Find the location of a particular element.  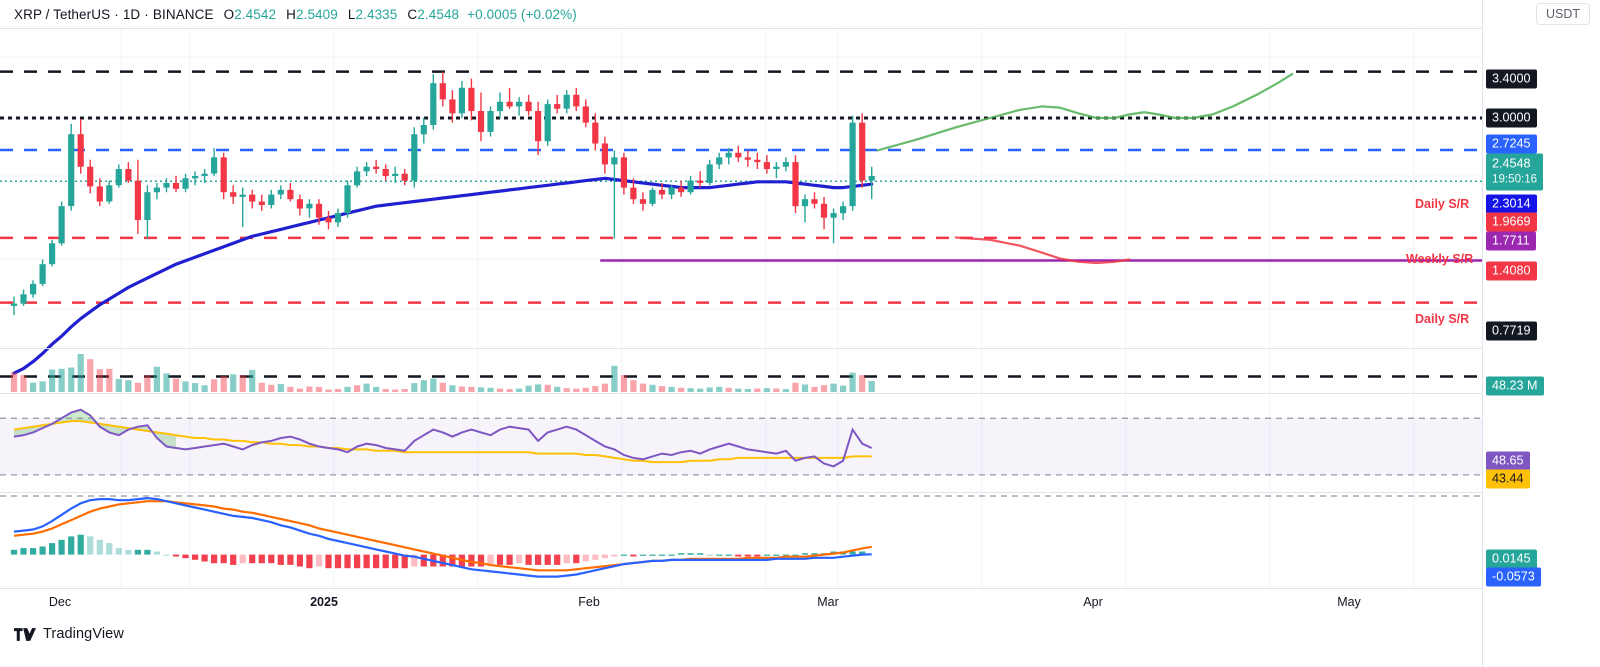

time-tick-feb: Feb is located at coordinates (589, 602).